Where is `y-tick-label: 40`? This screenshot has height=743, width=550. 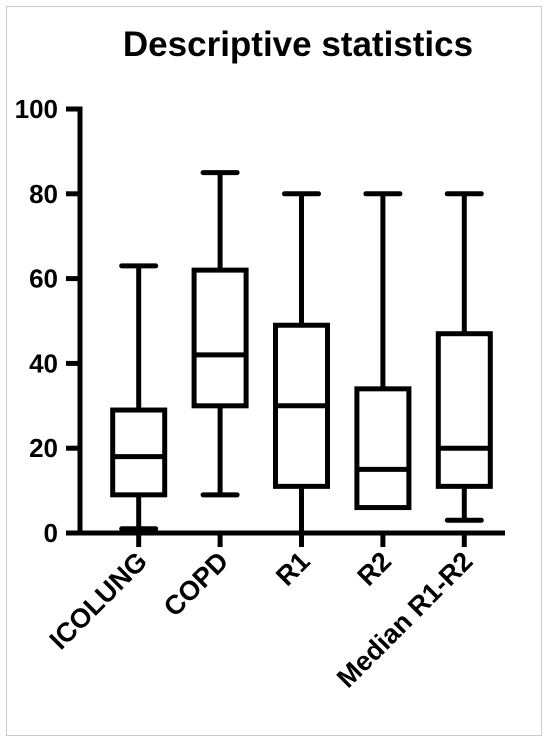
y-tick-label: 40 is located at coordinates (43, 363).